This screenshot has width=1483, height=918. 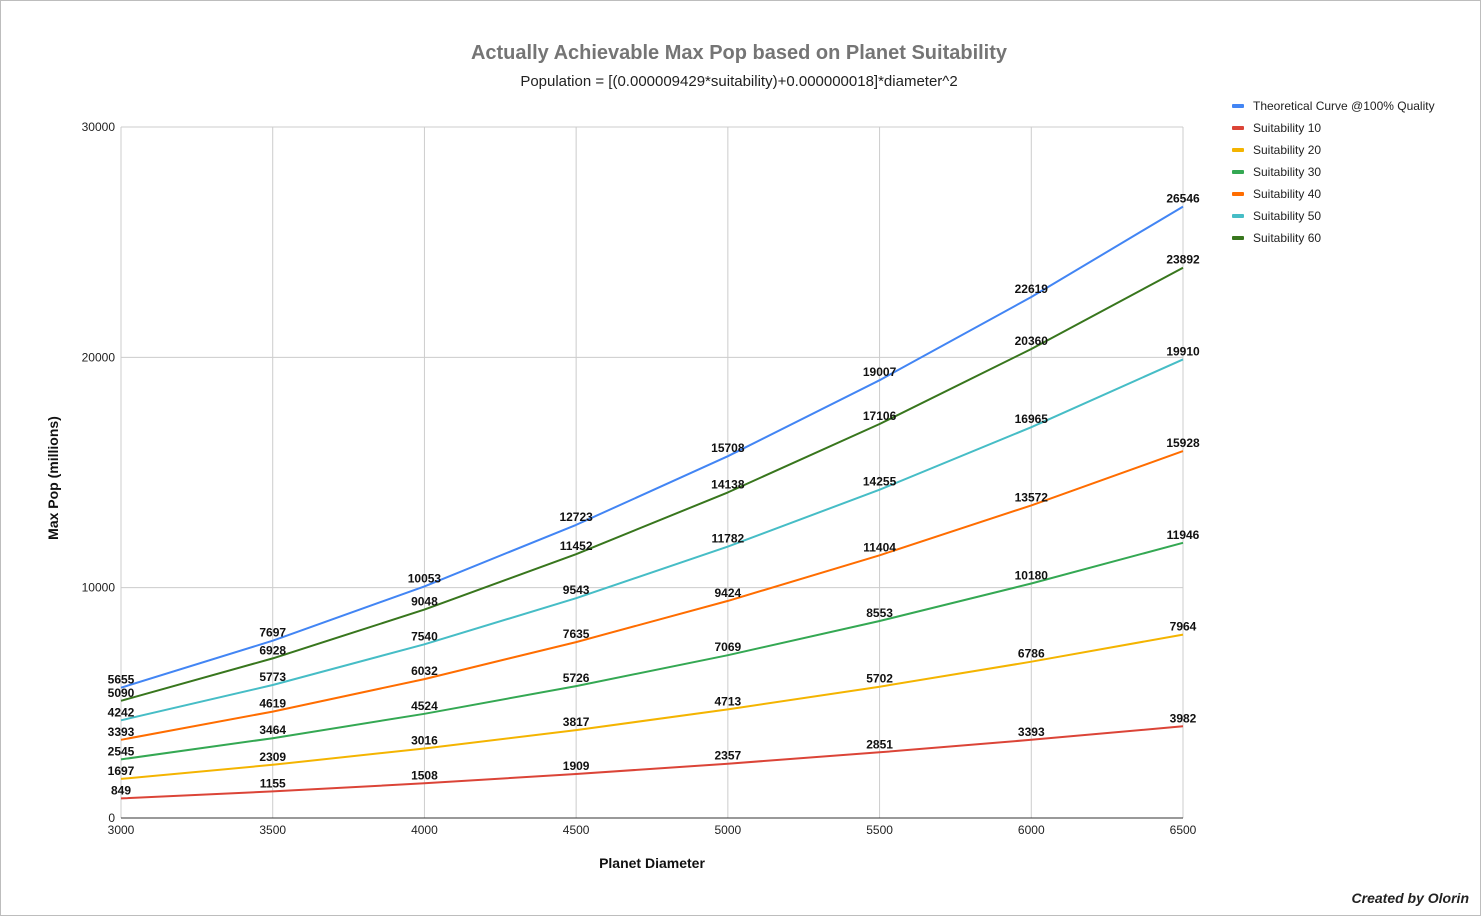 I want to click on legend-item: Suitability 50, so click(x=1352, y=216).